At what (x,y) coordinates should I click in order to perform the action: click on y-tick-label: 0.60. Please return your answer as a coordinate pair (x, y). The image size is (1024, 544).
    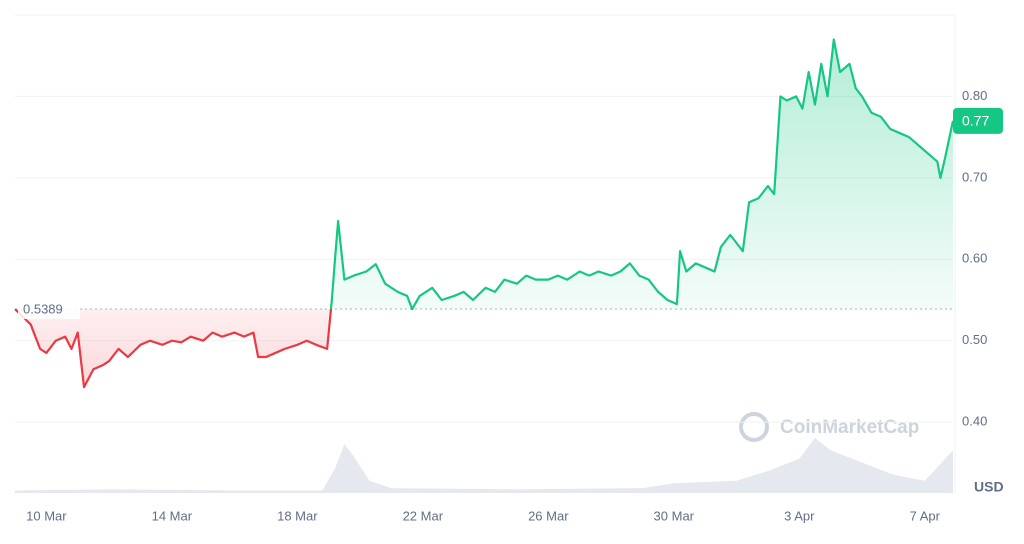
    Looking at the image, I should click on (974, 258).